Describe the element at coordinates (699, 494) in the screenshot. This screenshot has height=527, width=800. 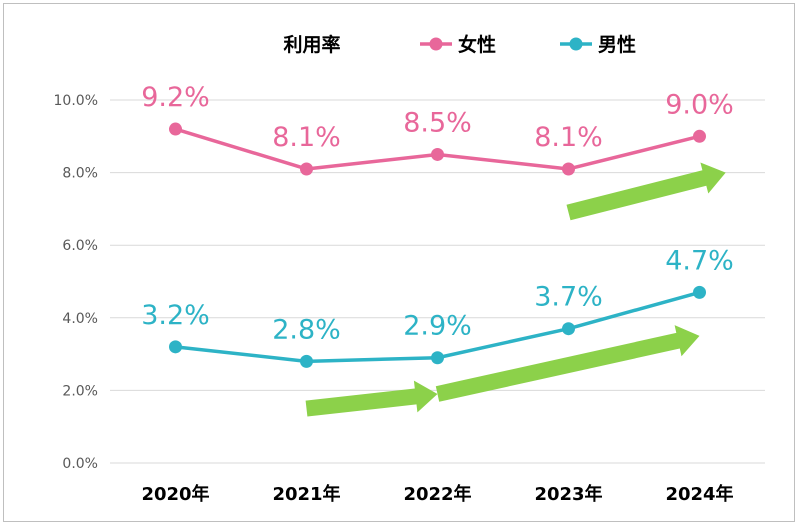
I see `x-tick-label: 2024年` at that location.